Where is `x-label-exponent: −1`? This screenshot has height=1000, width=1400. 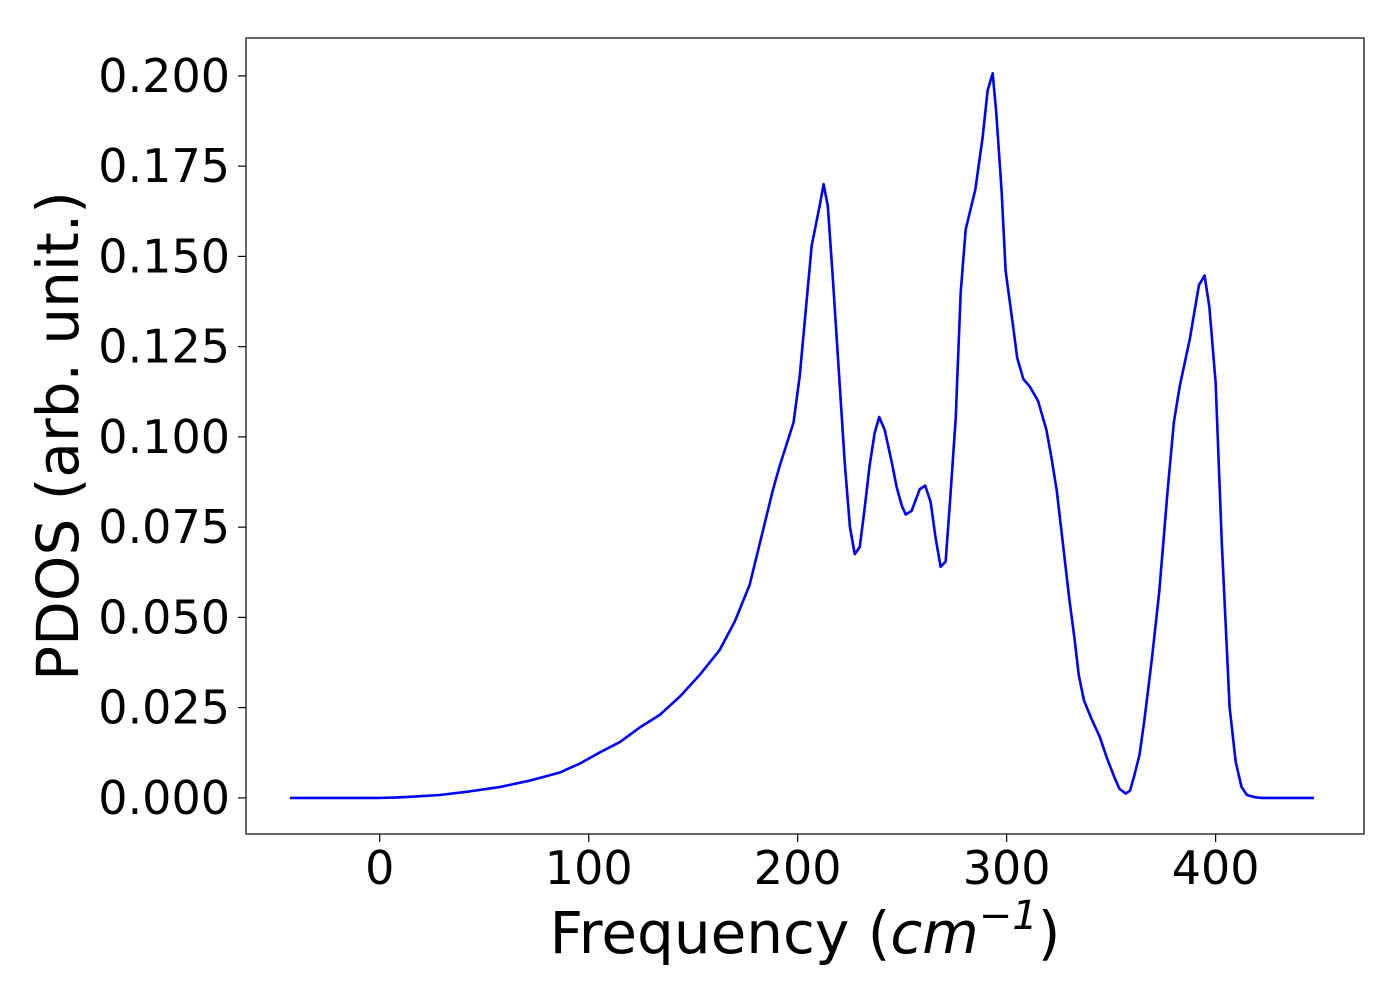 x-label-exponent: −1 is located at coordinates (1008, 916).